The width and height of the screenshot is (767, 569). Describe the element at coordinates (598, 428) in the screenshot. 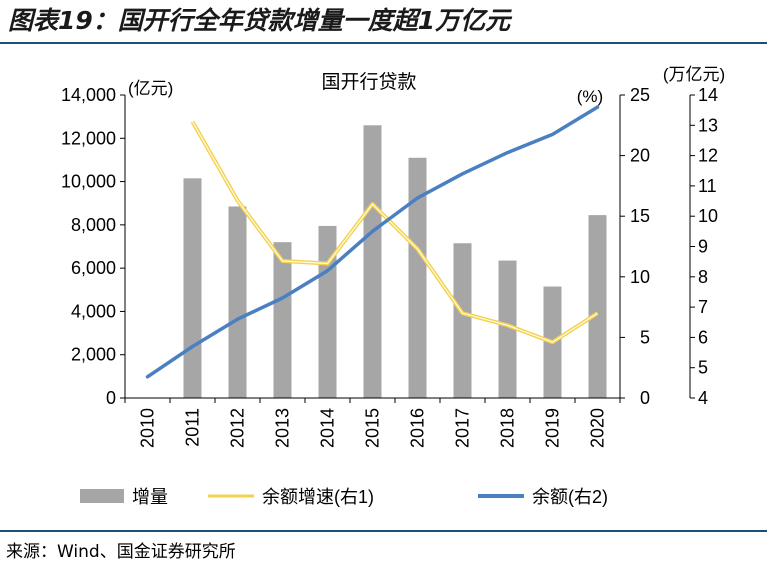

I see `x-tick-label: 2020` at that location.